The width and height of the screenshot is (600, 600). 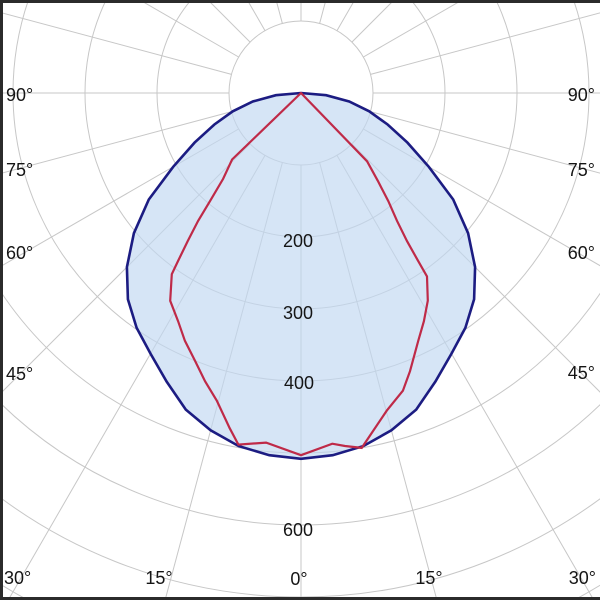 I want to click on radial-tick-label: 200, so click(x=298, y=241).